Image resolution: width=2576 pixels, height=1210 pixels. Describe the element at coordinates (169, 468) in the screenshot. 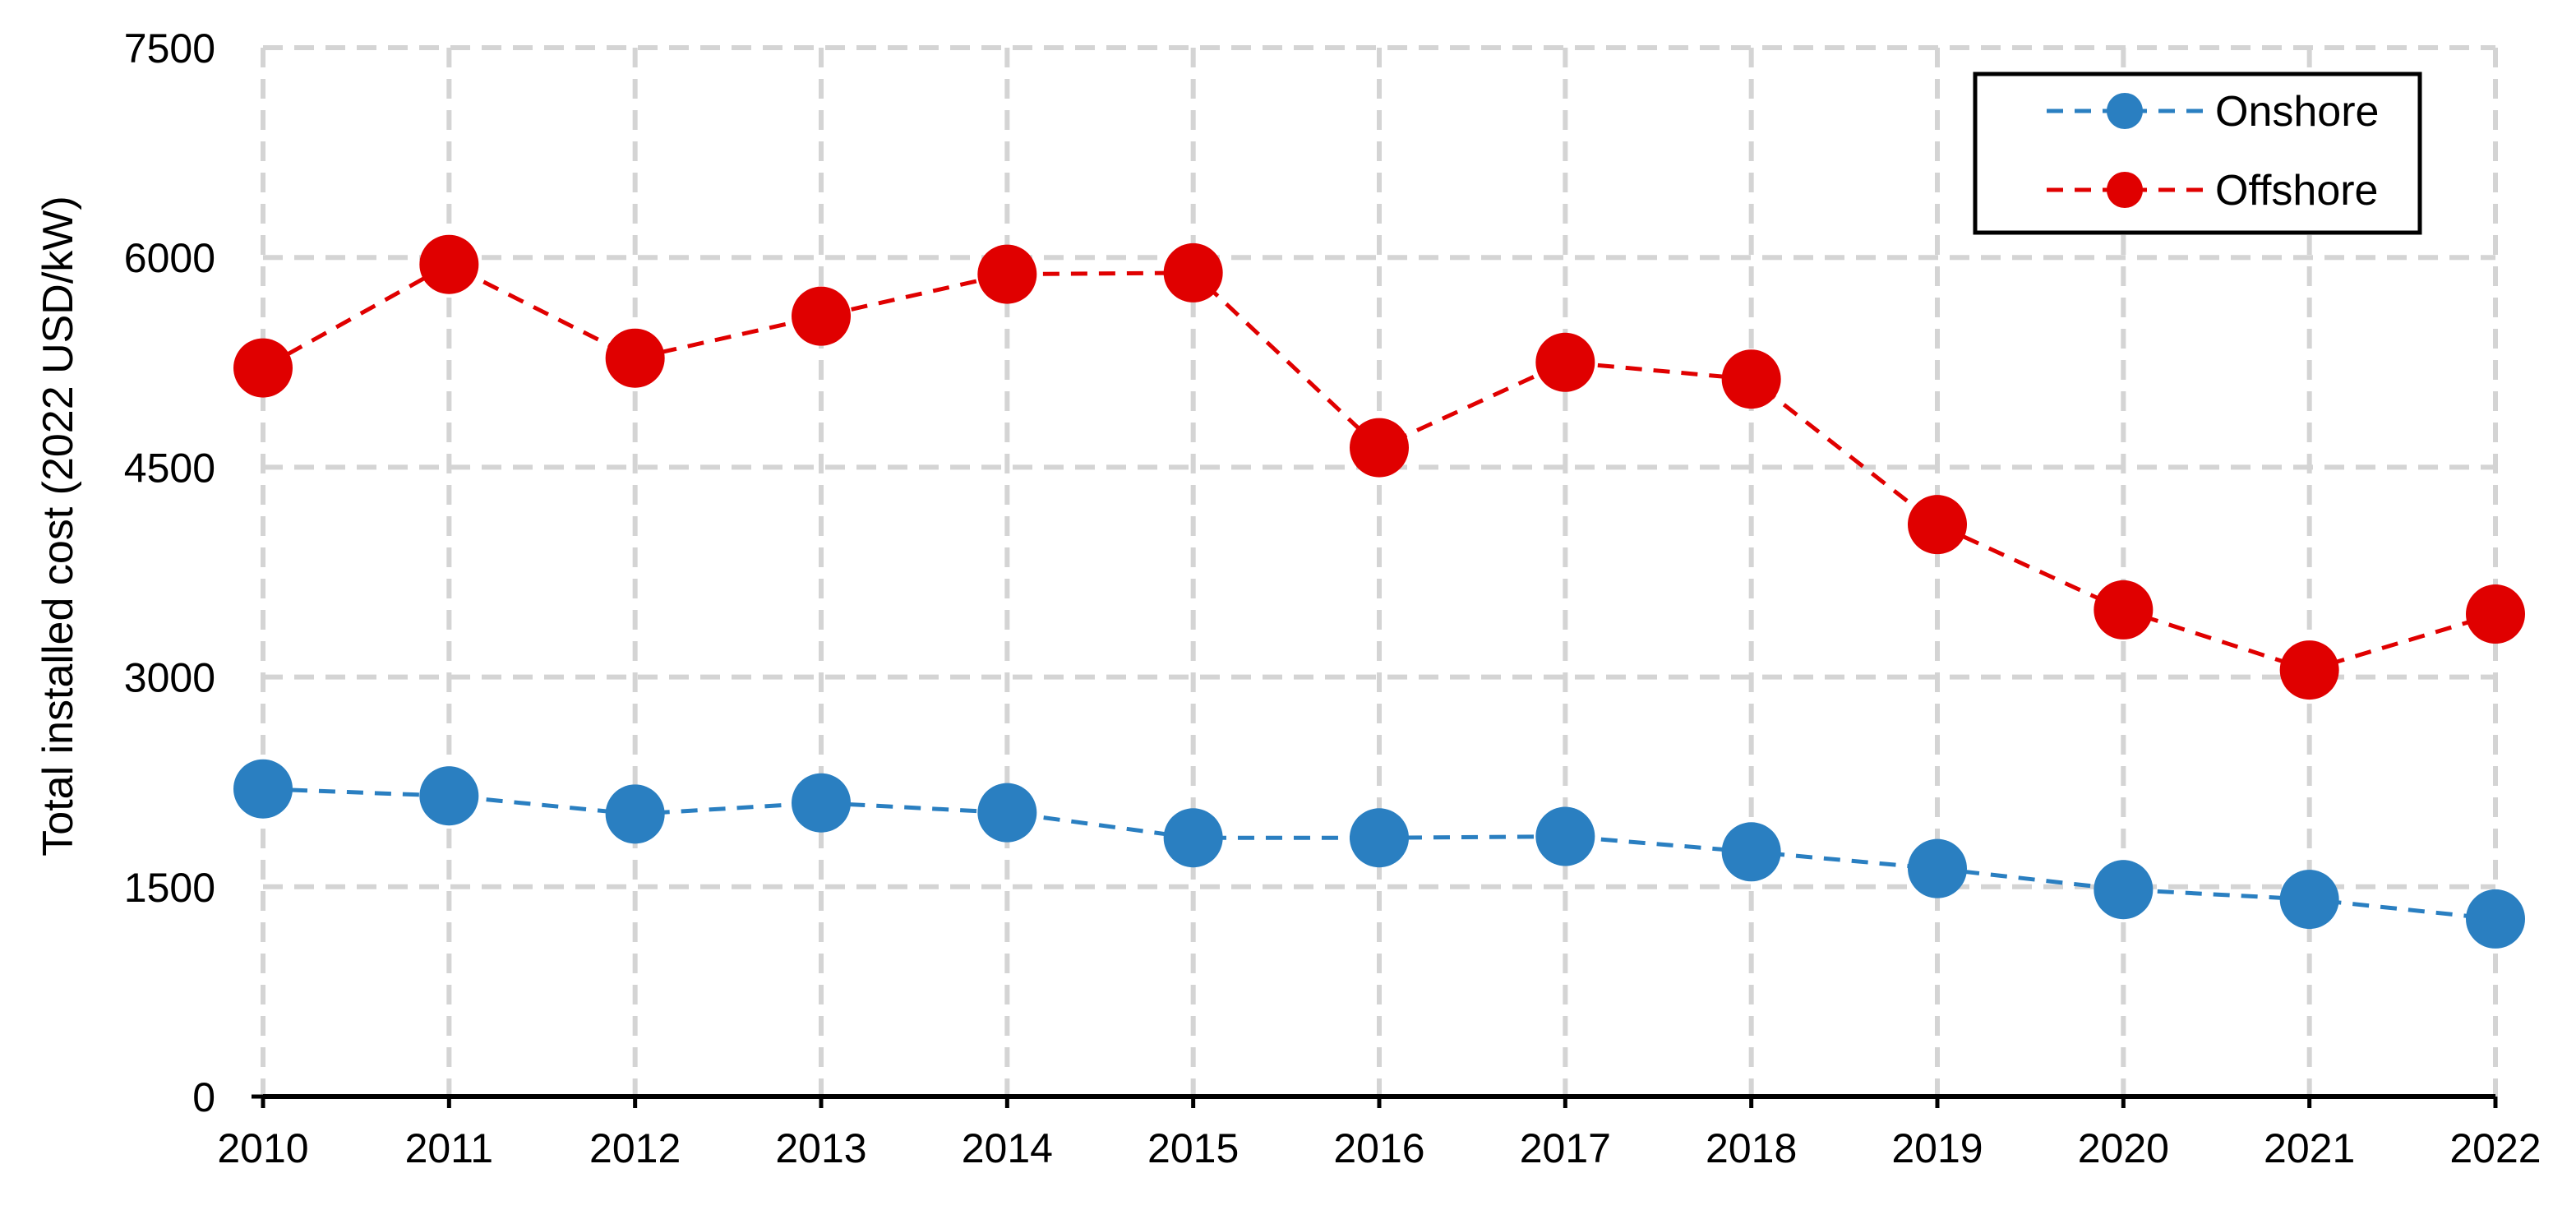

I see `y-tick-label: 4500` at that location.